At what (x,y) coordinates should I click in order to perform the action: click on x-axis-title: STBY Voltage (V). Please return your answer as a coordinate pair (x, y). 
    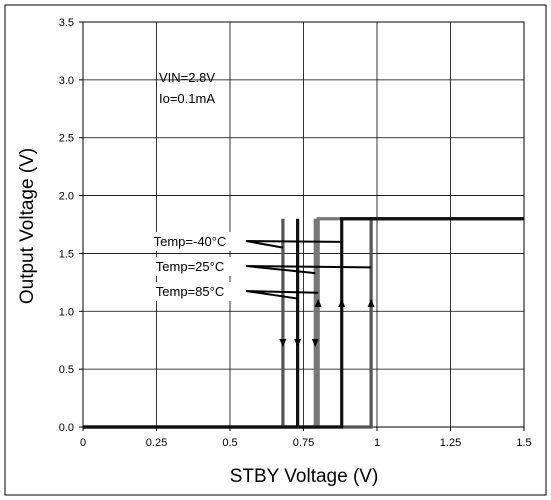
    Looking at the image, I should click on (304, 476).